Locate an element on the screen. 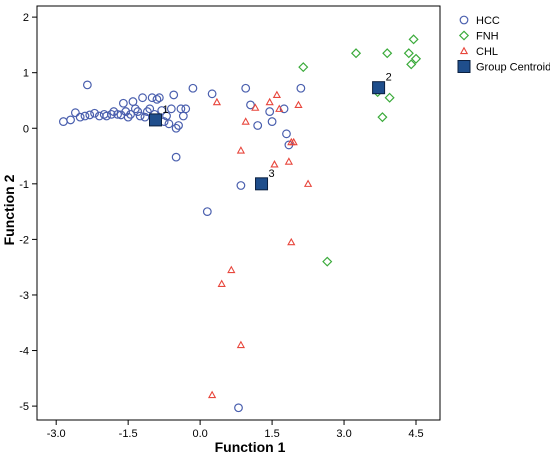 The width and height of the screenshot is (550, 459). y-tick-label: -5 is located at coordinates (24, 407).